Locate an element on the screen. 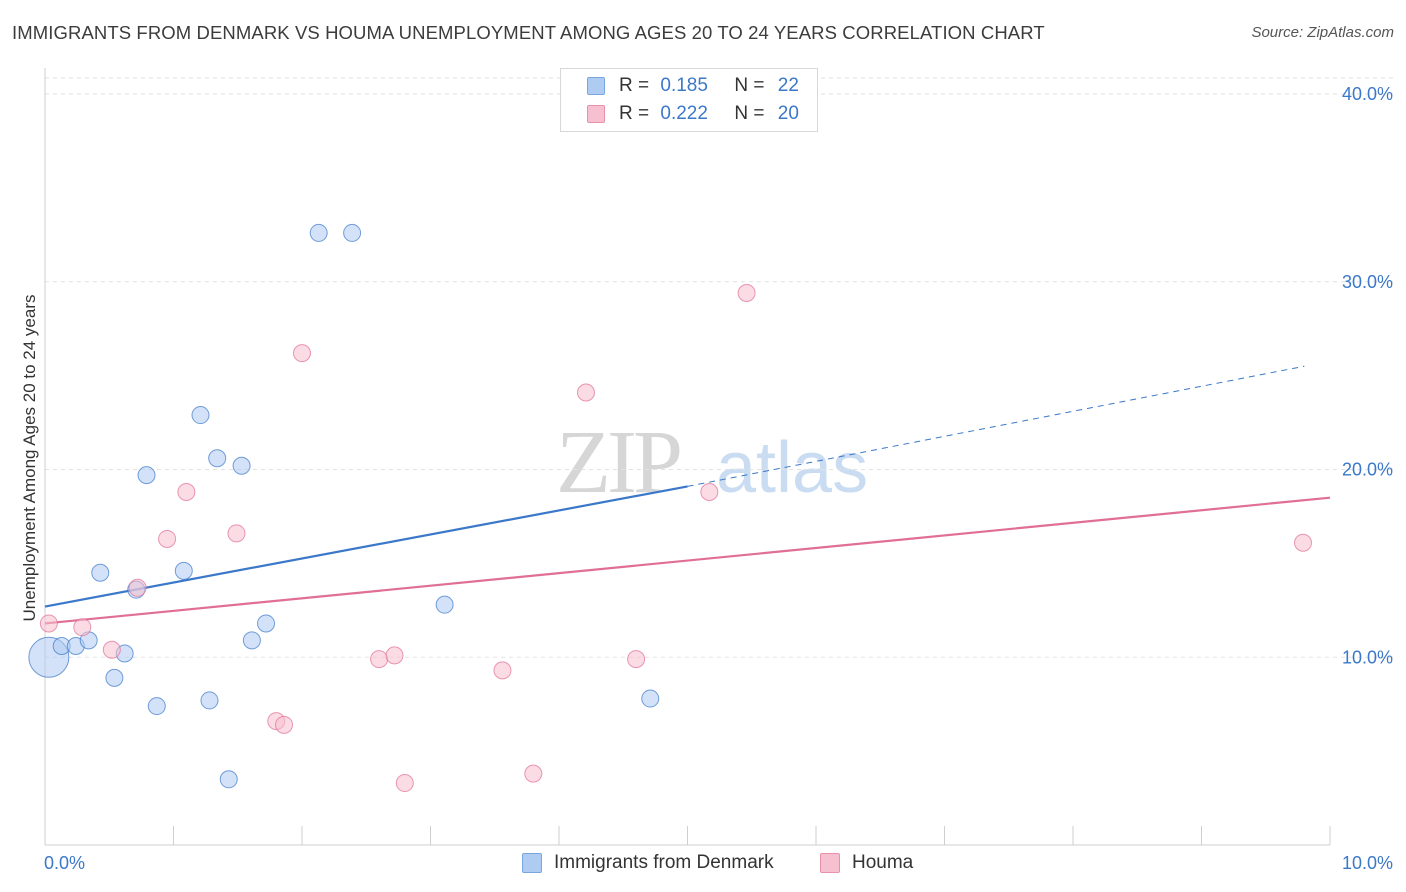  legend-label: Houma is located at coordinates (883, 862).